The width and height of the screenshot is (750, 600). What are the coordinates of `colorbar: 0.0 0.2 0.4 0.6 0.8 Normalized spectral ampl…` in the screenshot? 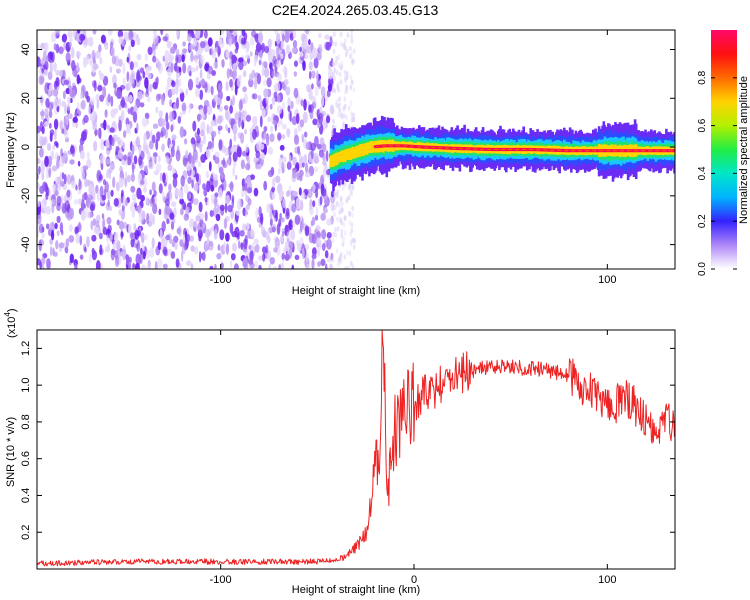 It's located at (723, 153).